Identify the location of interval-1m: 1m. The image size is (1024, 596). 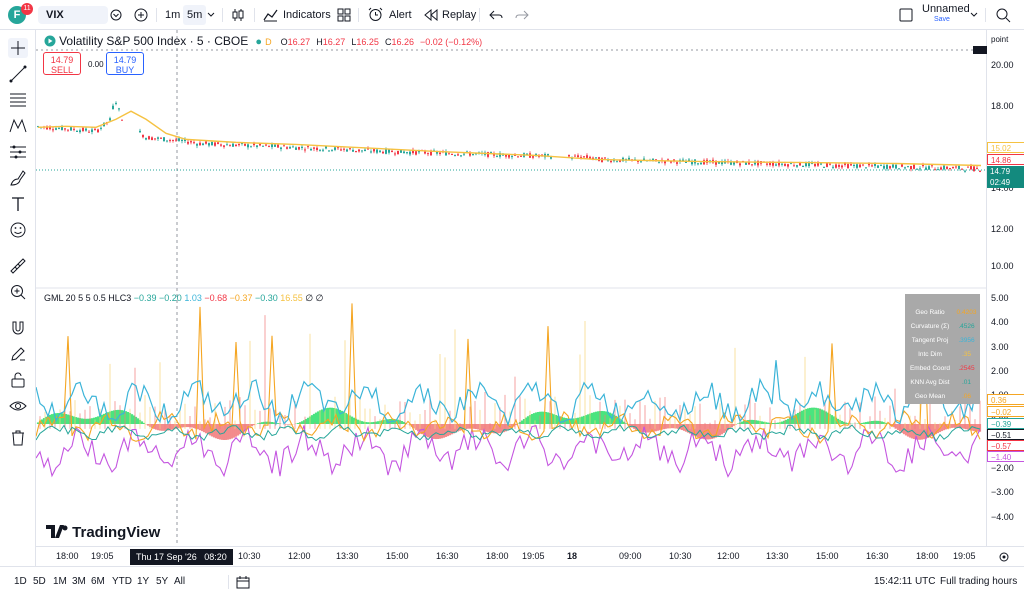
(173, 15).